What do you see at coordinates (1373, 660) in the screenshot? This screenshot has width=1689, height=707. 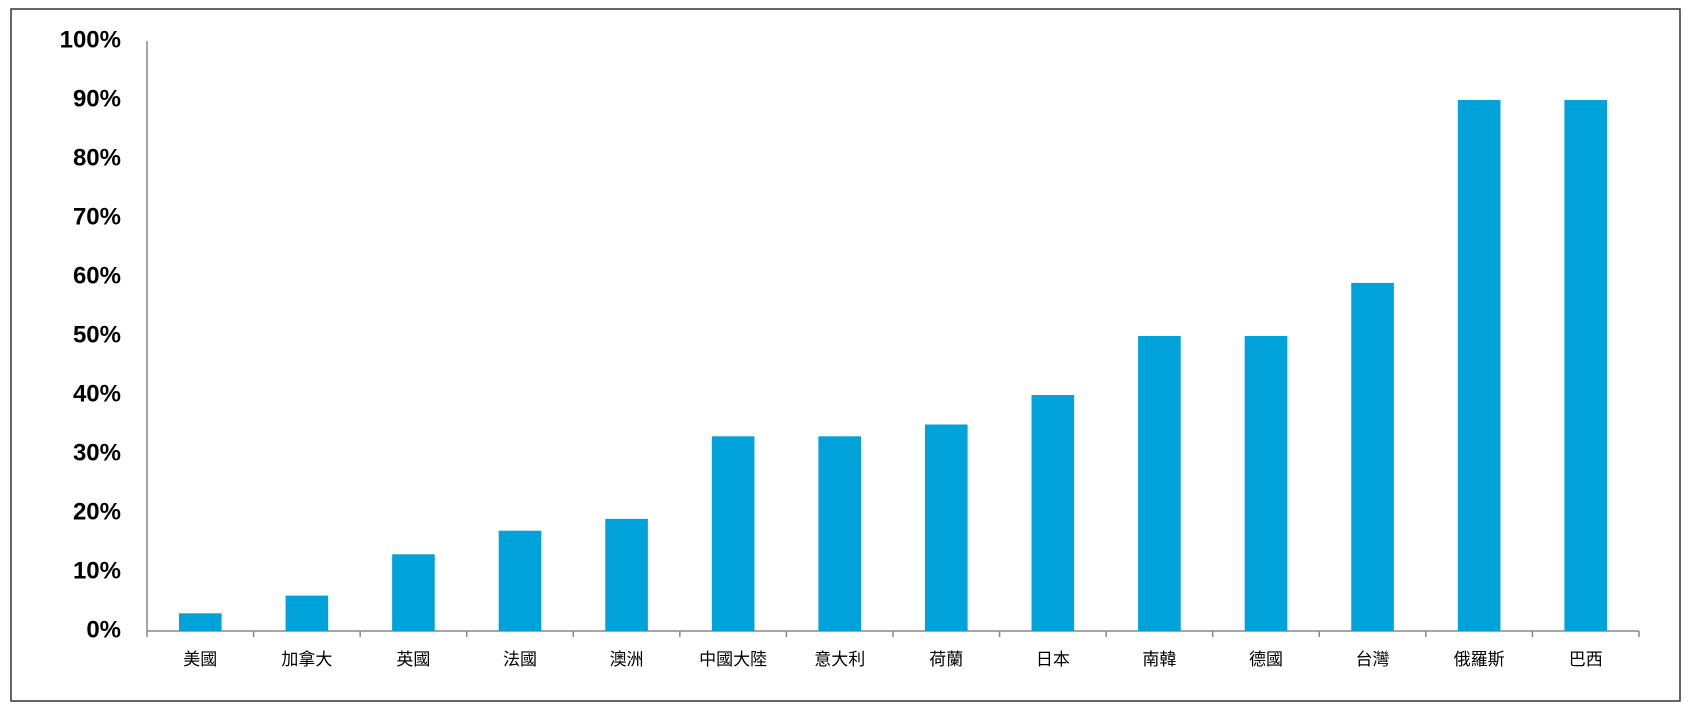 I see `x-tick-label: 台灣` at bounding box center [1373, 660].